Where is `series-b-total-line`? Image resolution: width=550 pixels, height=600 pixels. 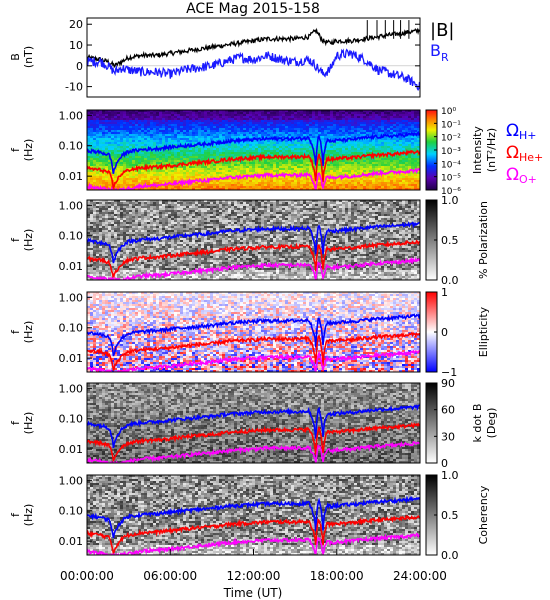 series-b-total-line is located at coordinates (253, 48).